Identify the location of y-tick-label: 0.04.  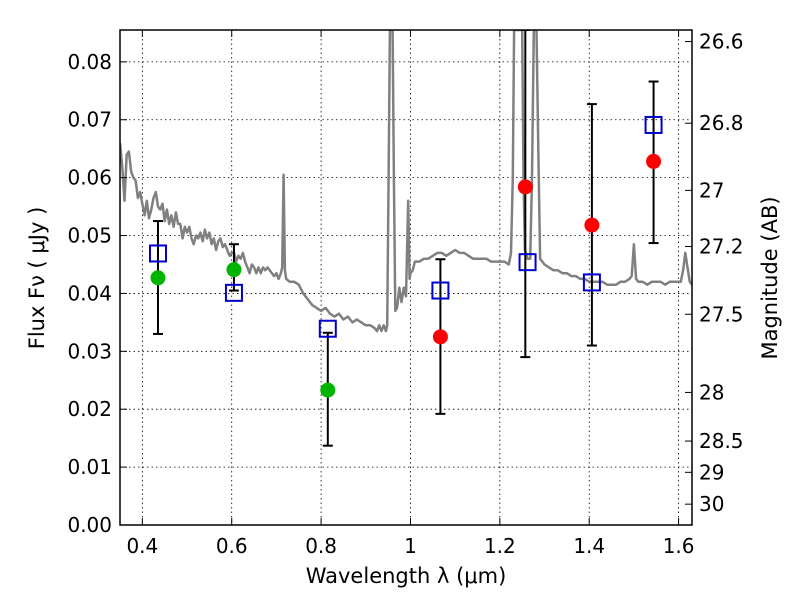
(89, 293).